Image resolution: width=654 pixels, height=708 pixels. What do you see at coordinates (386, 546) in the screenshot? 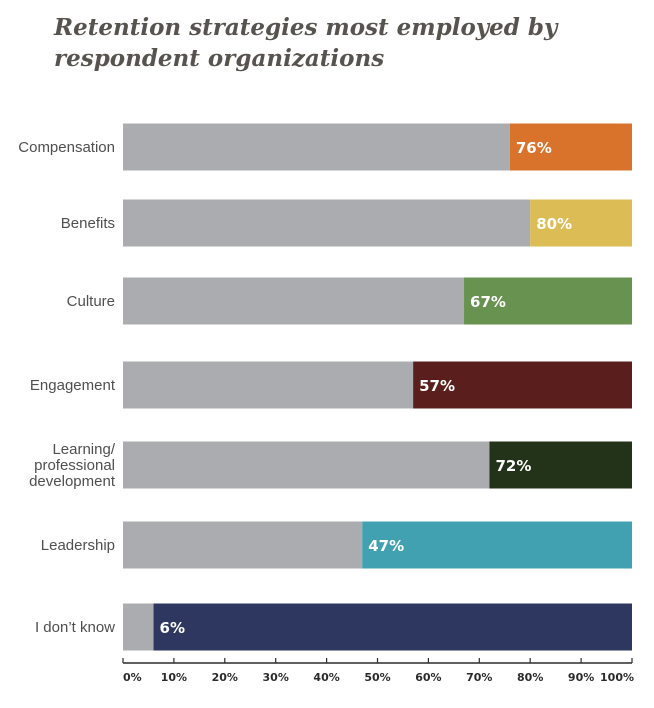
I see `data-label-leadership: 47%` at bounding box center [386, 546].